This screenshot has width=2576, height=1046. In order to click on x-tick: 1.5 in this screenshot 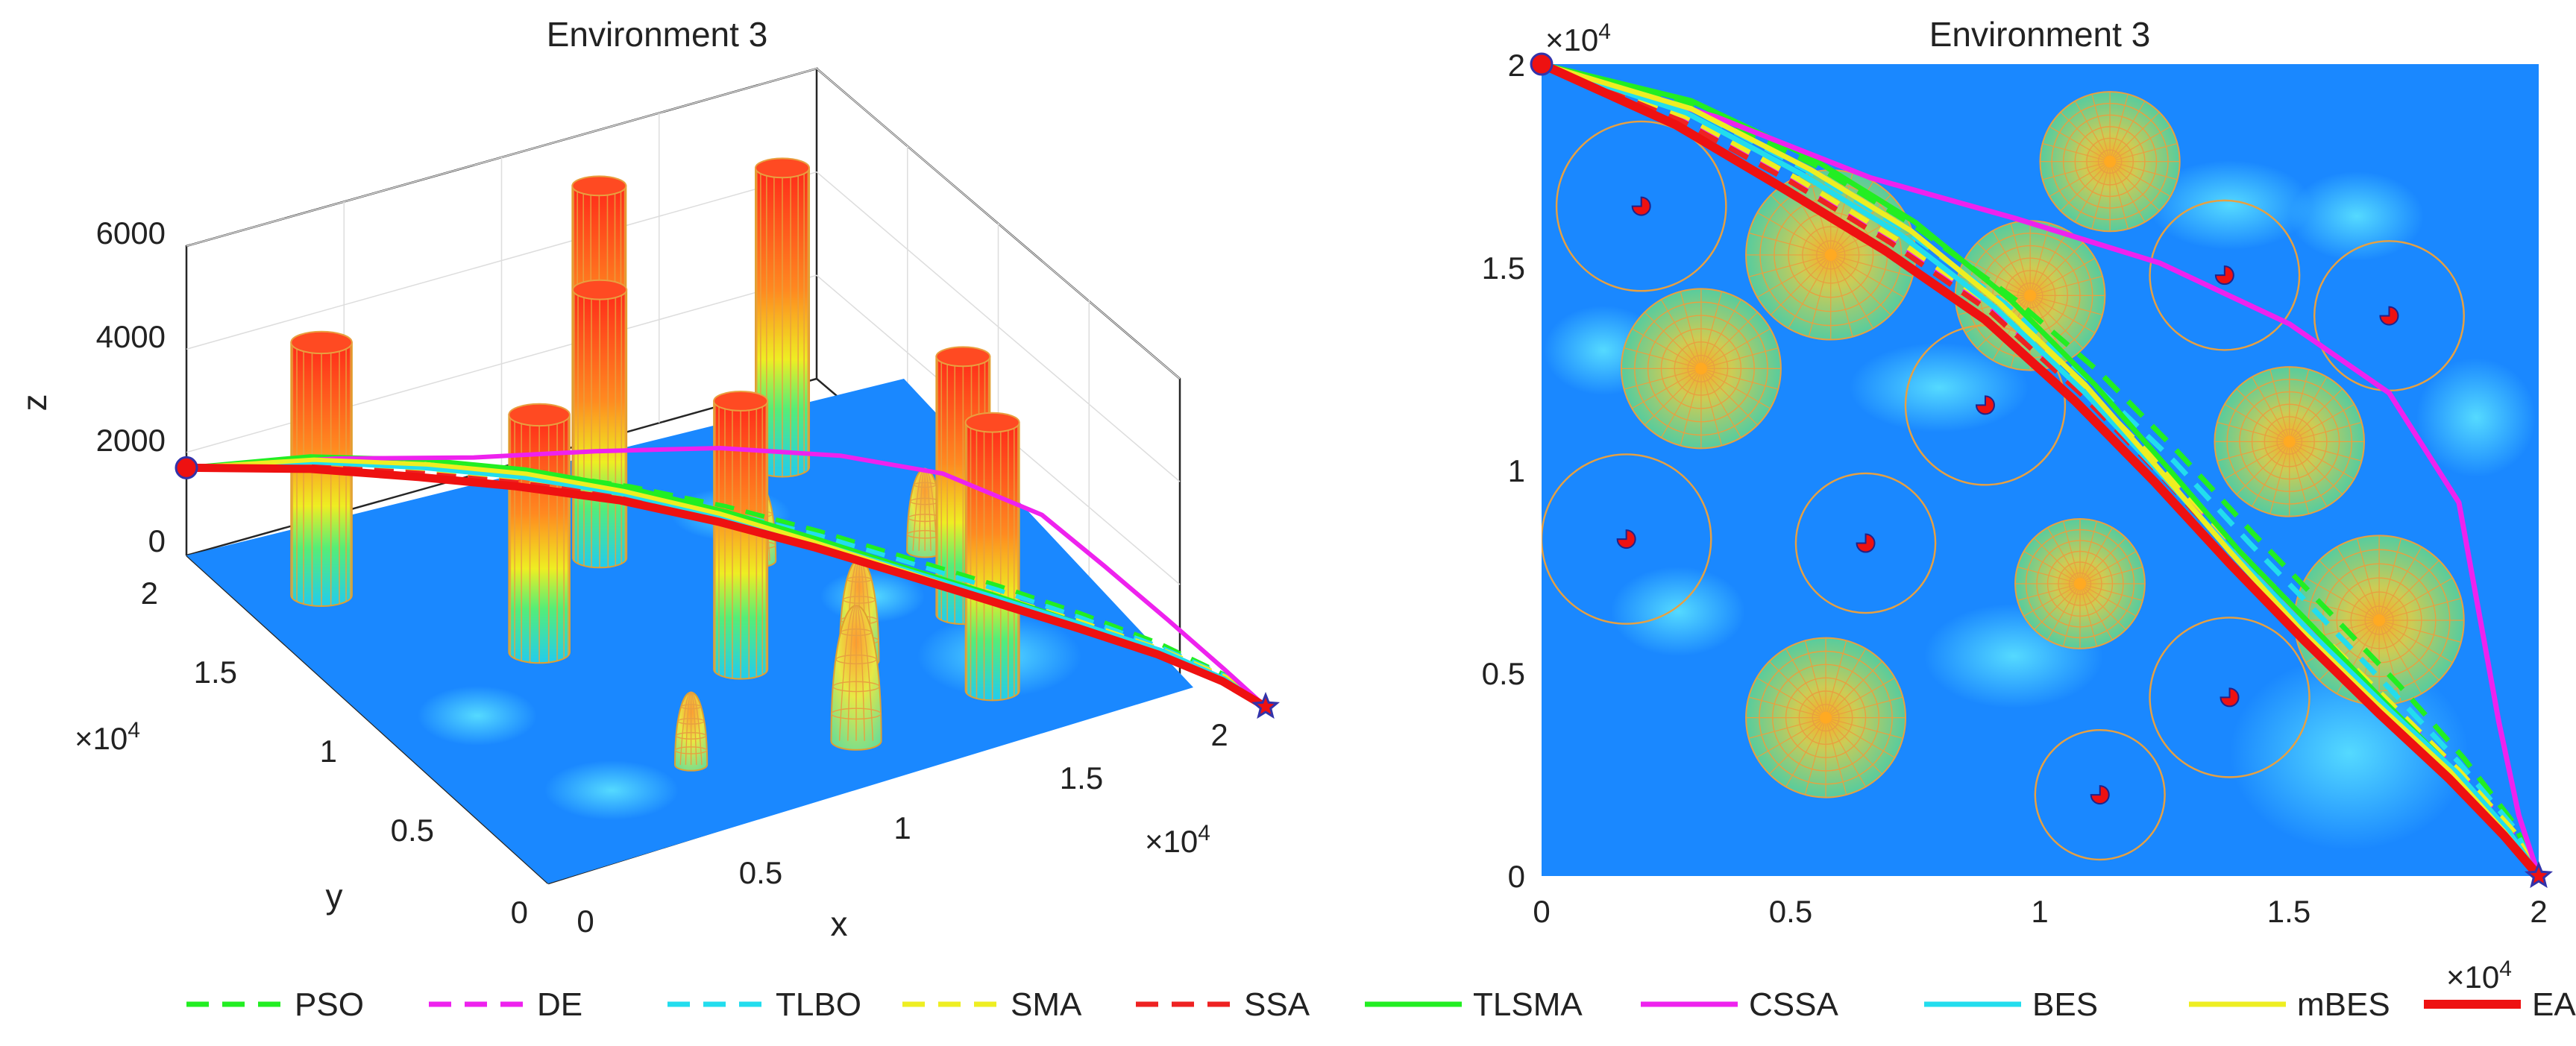, I will do `click(1081, 778)`.